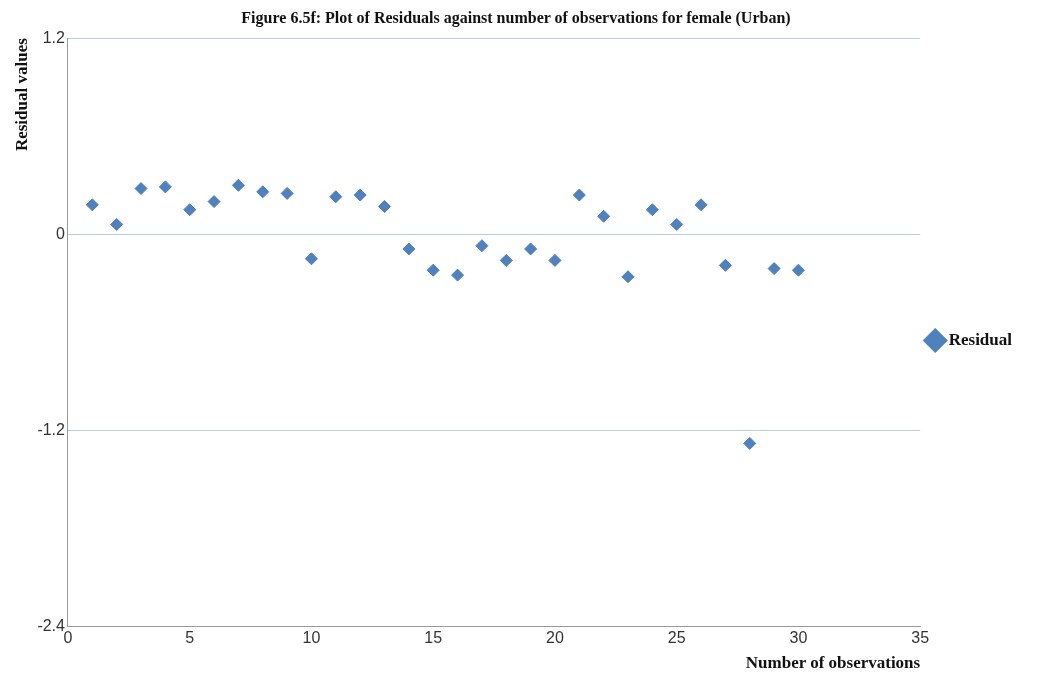 This screenshot has height=681, width=1037. I want to click on x-tick-label: 35, so click(920, 638).